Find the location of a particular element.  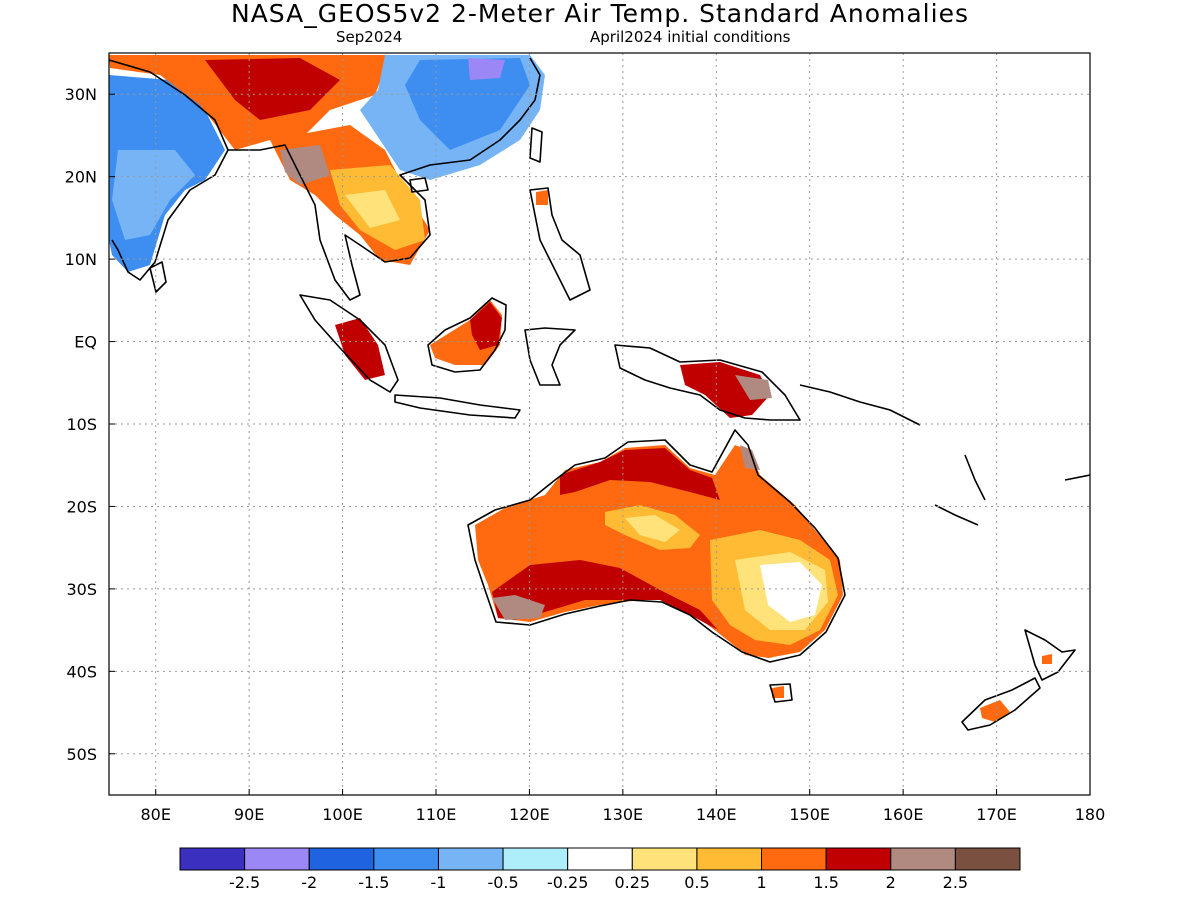

region-china-coldest is located at coordinates (486, 69).